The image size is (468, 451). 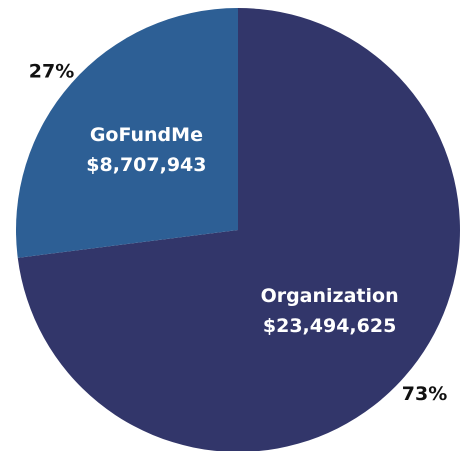 What do you see at coordinates (329, 326) in the screenshot?
I see `amount-label: $23,494,625` at bounding box center [329, 326].